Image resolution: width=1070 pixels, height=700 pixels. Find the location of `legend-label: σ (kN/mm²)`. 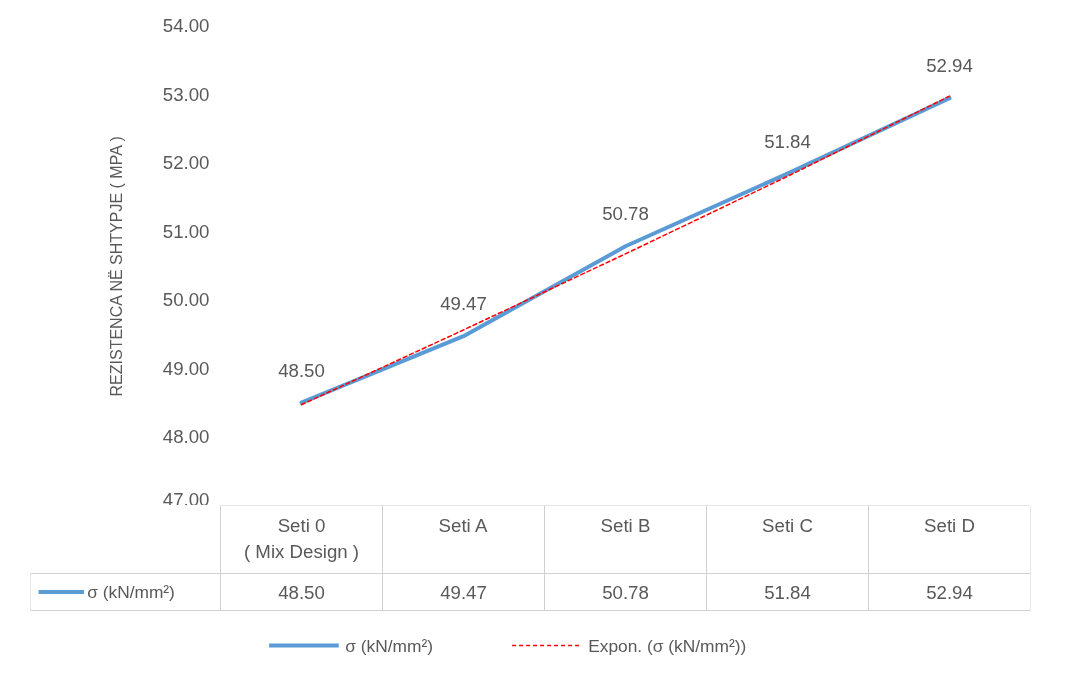

legend-label: σ (kN/mm²) is located at coordinates (131, 592).